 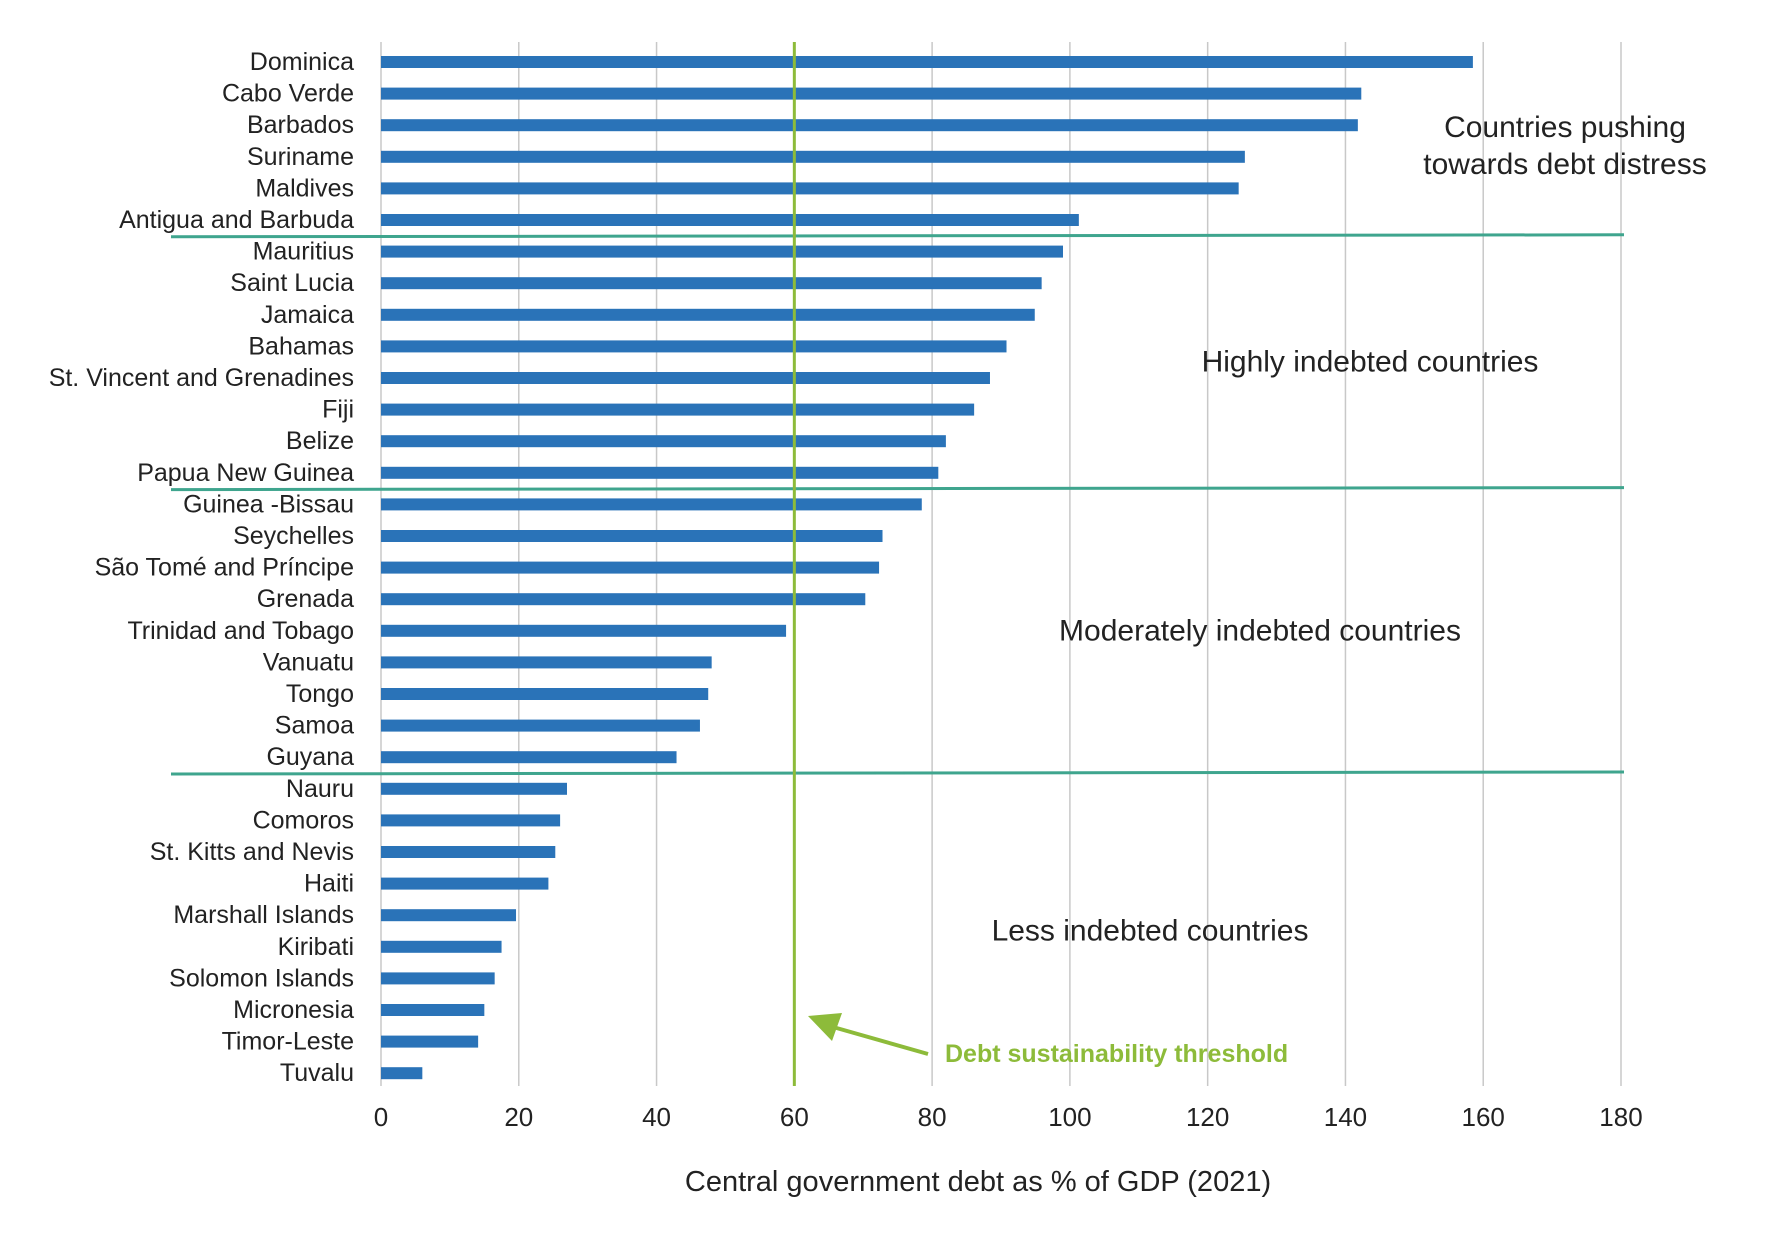 I want to click on category-label: Bahamas, so click(x=301, y=346).